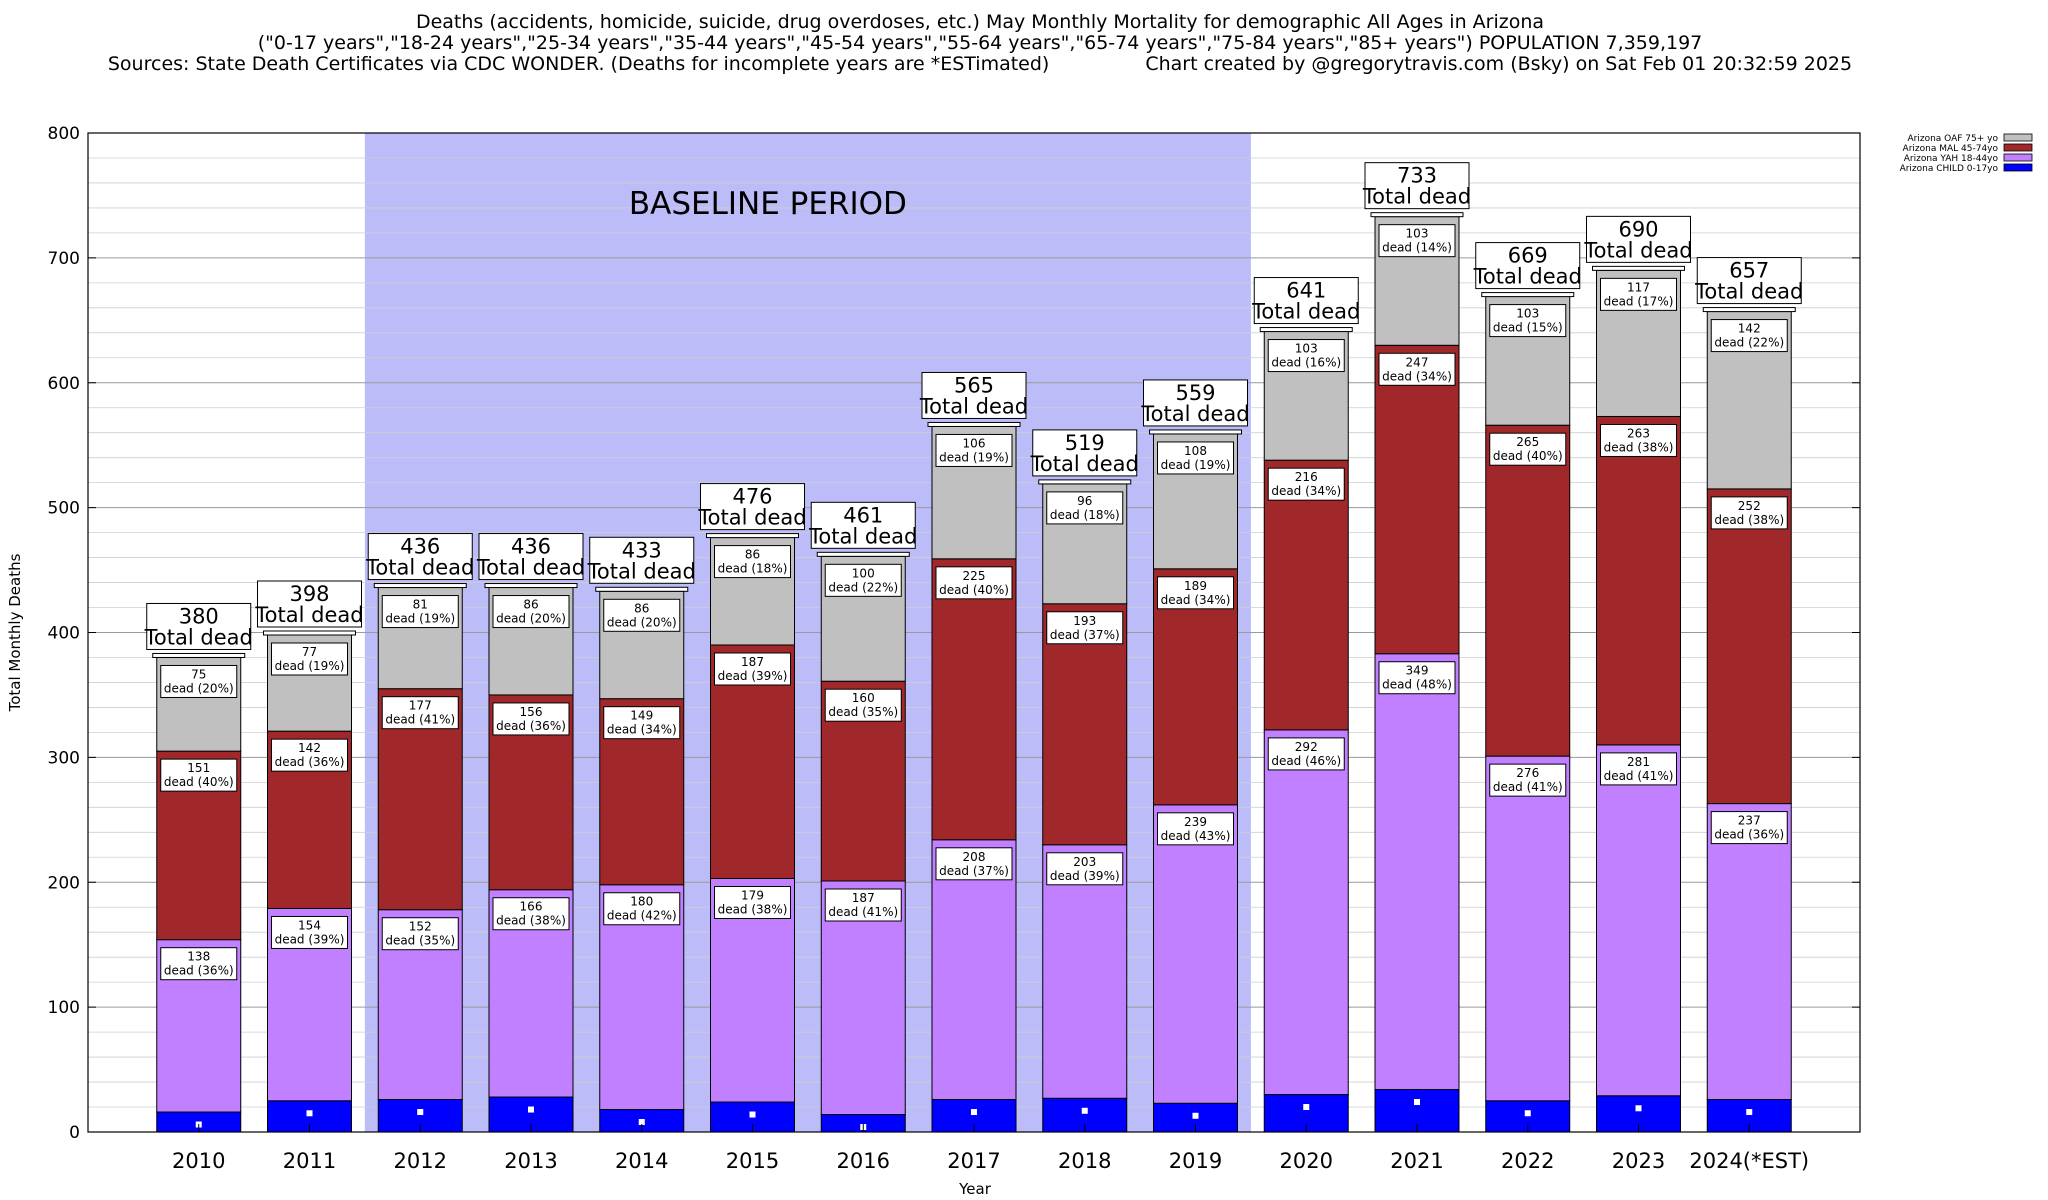  Describe the element at coordinates (64, 259) in the screenshot. I see `y-tick-label: 700` at that location.